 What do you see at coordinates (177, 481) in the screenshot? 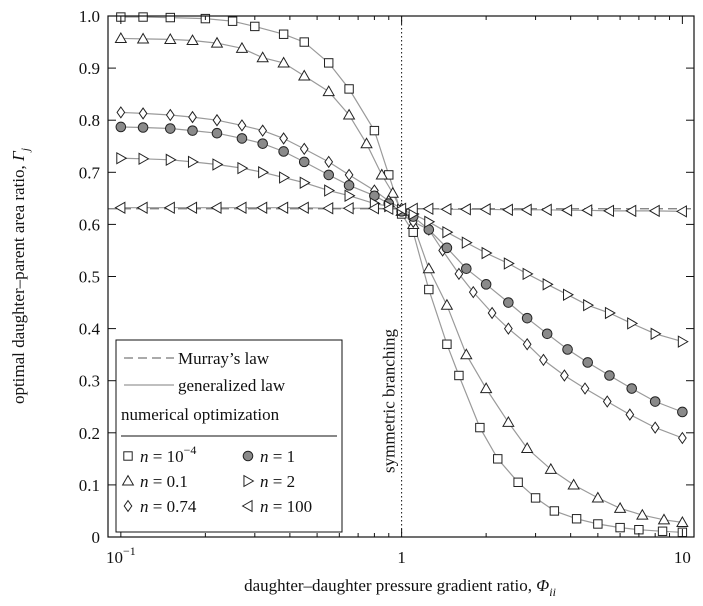
I see `legend-entry-value: 0.1` at bounding box center [177, 481].